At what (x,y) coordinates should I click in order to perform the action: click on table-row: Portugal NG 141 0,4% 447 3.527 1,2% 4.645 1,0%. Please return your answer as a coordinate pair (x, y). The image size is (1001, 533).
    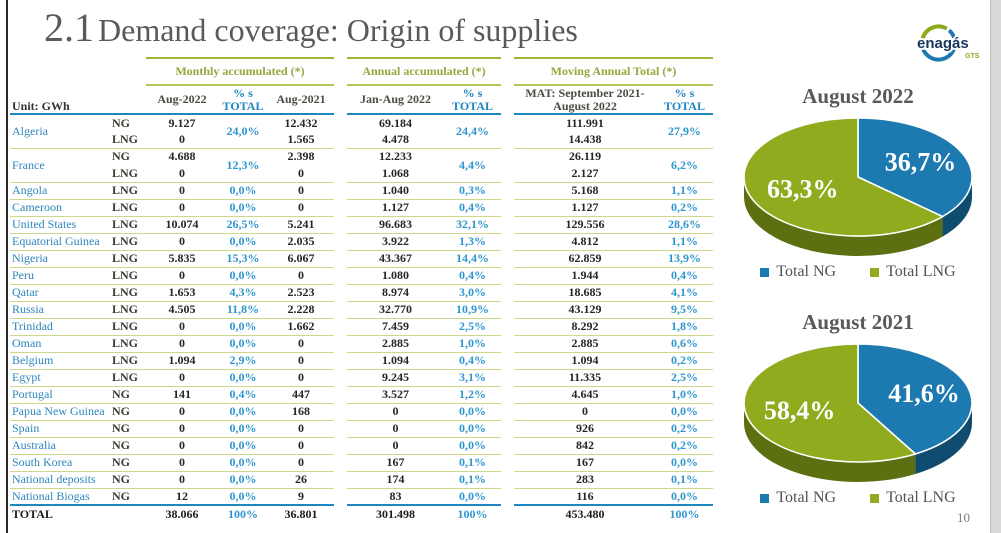
    Looking at the image, I should click on (361, 395).